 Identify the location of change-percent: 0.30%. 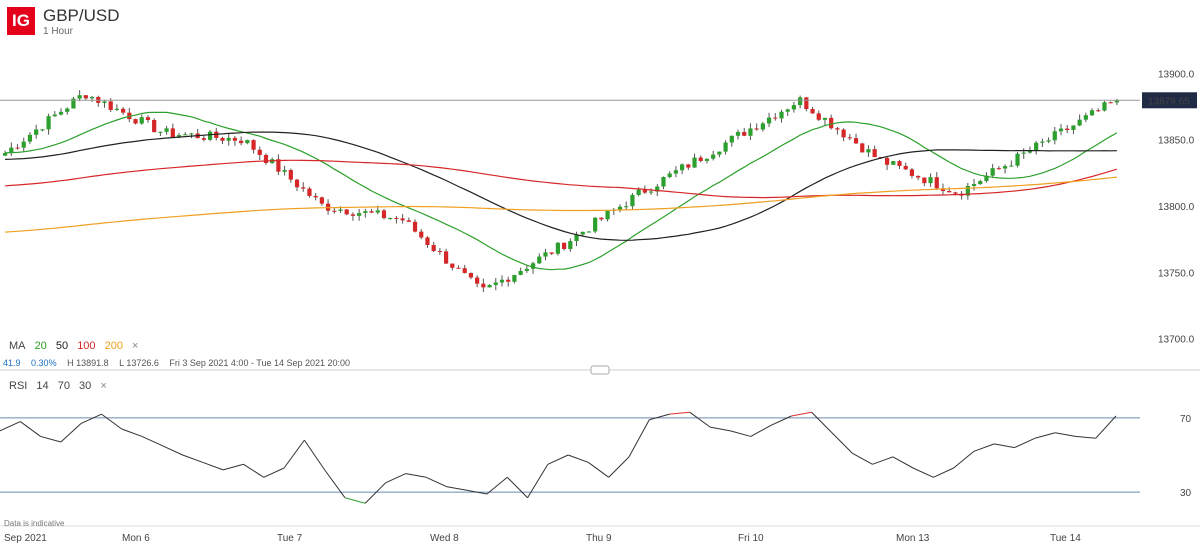
(44, 363).